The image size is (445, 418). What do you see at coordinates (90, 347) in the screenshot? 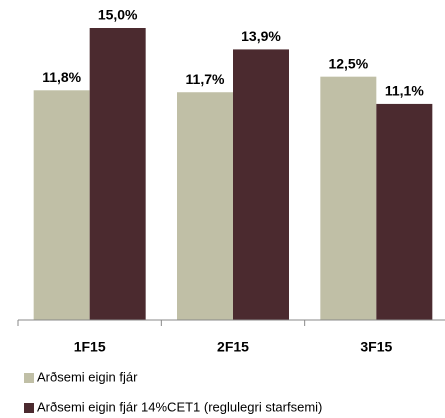
I see `x-tick-label: 1F15` at bounding box center [90, 347].